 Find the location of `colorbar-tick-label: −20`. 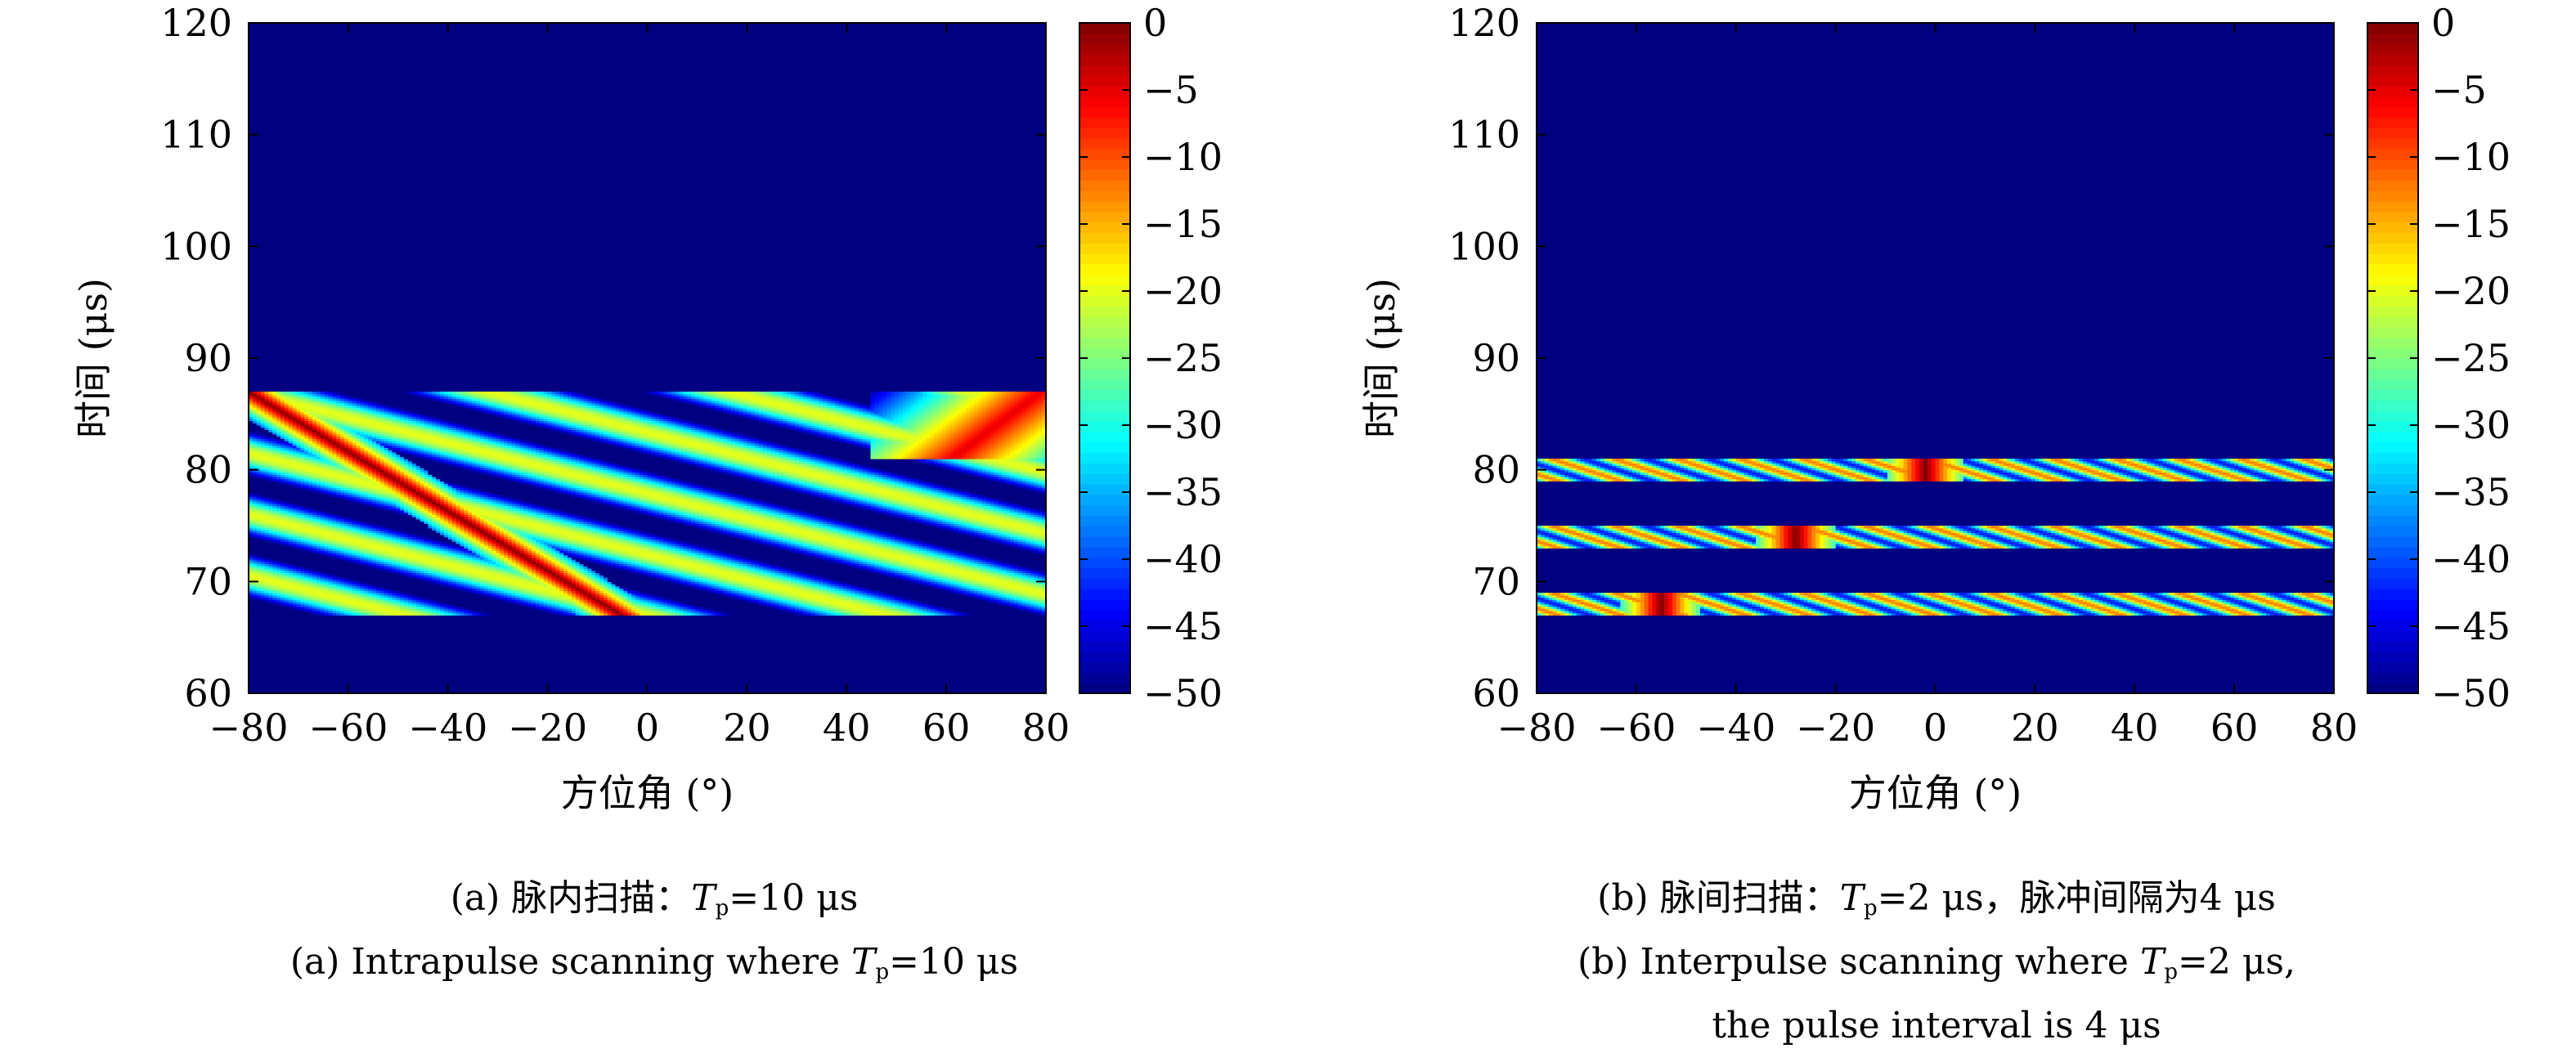

colorbar-tick-label: −20 is located at coordinates (1183, 291).